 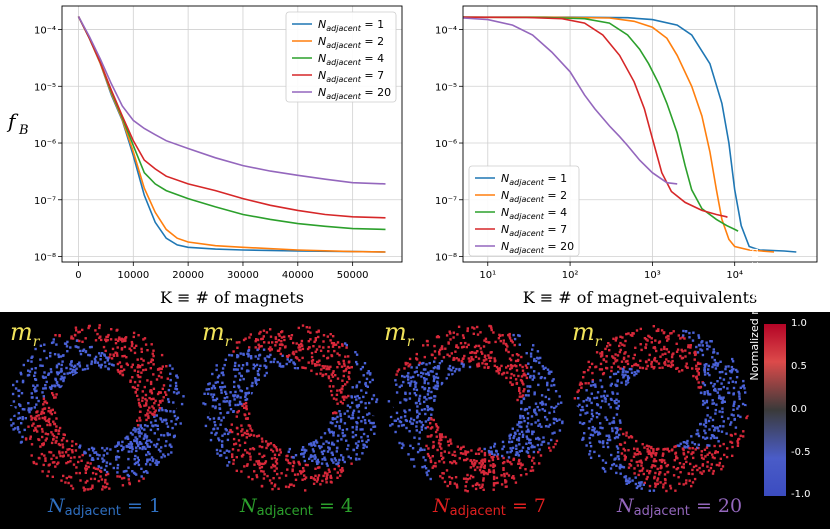 I want to click on x-tick-label: 10³, so click(x=652, y=275).